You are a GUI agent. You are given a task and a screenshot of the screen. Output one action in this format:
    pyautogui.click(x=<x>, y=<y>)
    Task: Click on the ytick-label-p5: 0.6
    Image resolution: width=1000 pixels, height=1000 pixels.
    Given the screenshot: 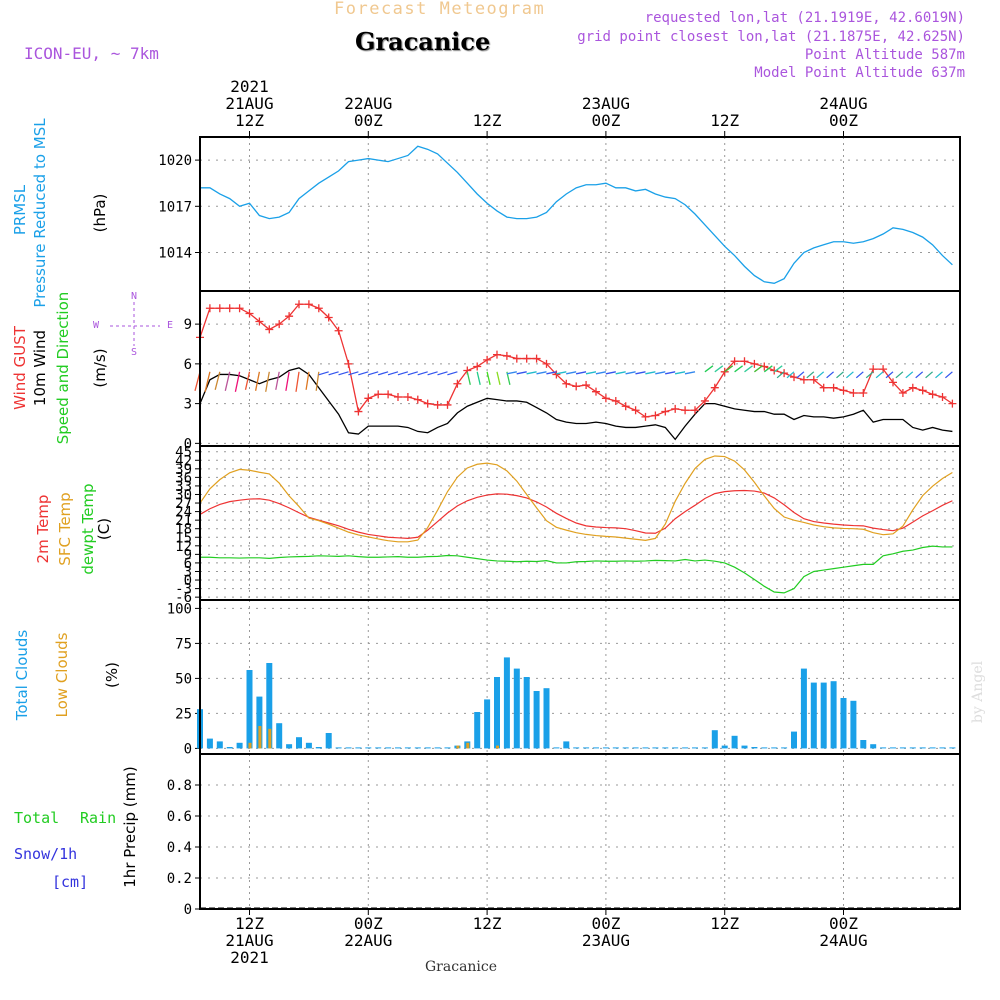 What is the action you would take?
    pyautogui.click(x=179, y=817)
    